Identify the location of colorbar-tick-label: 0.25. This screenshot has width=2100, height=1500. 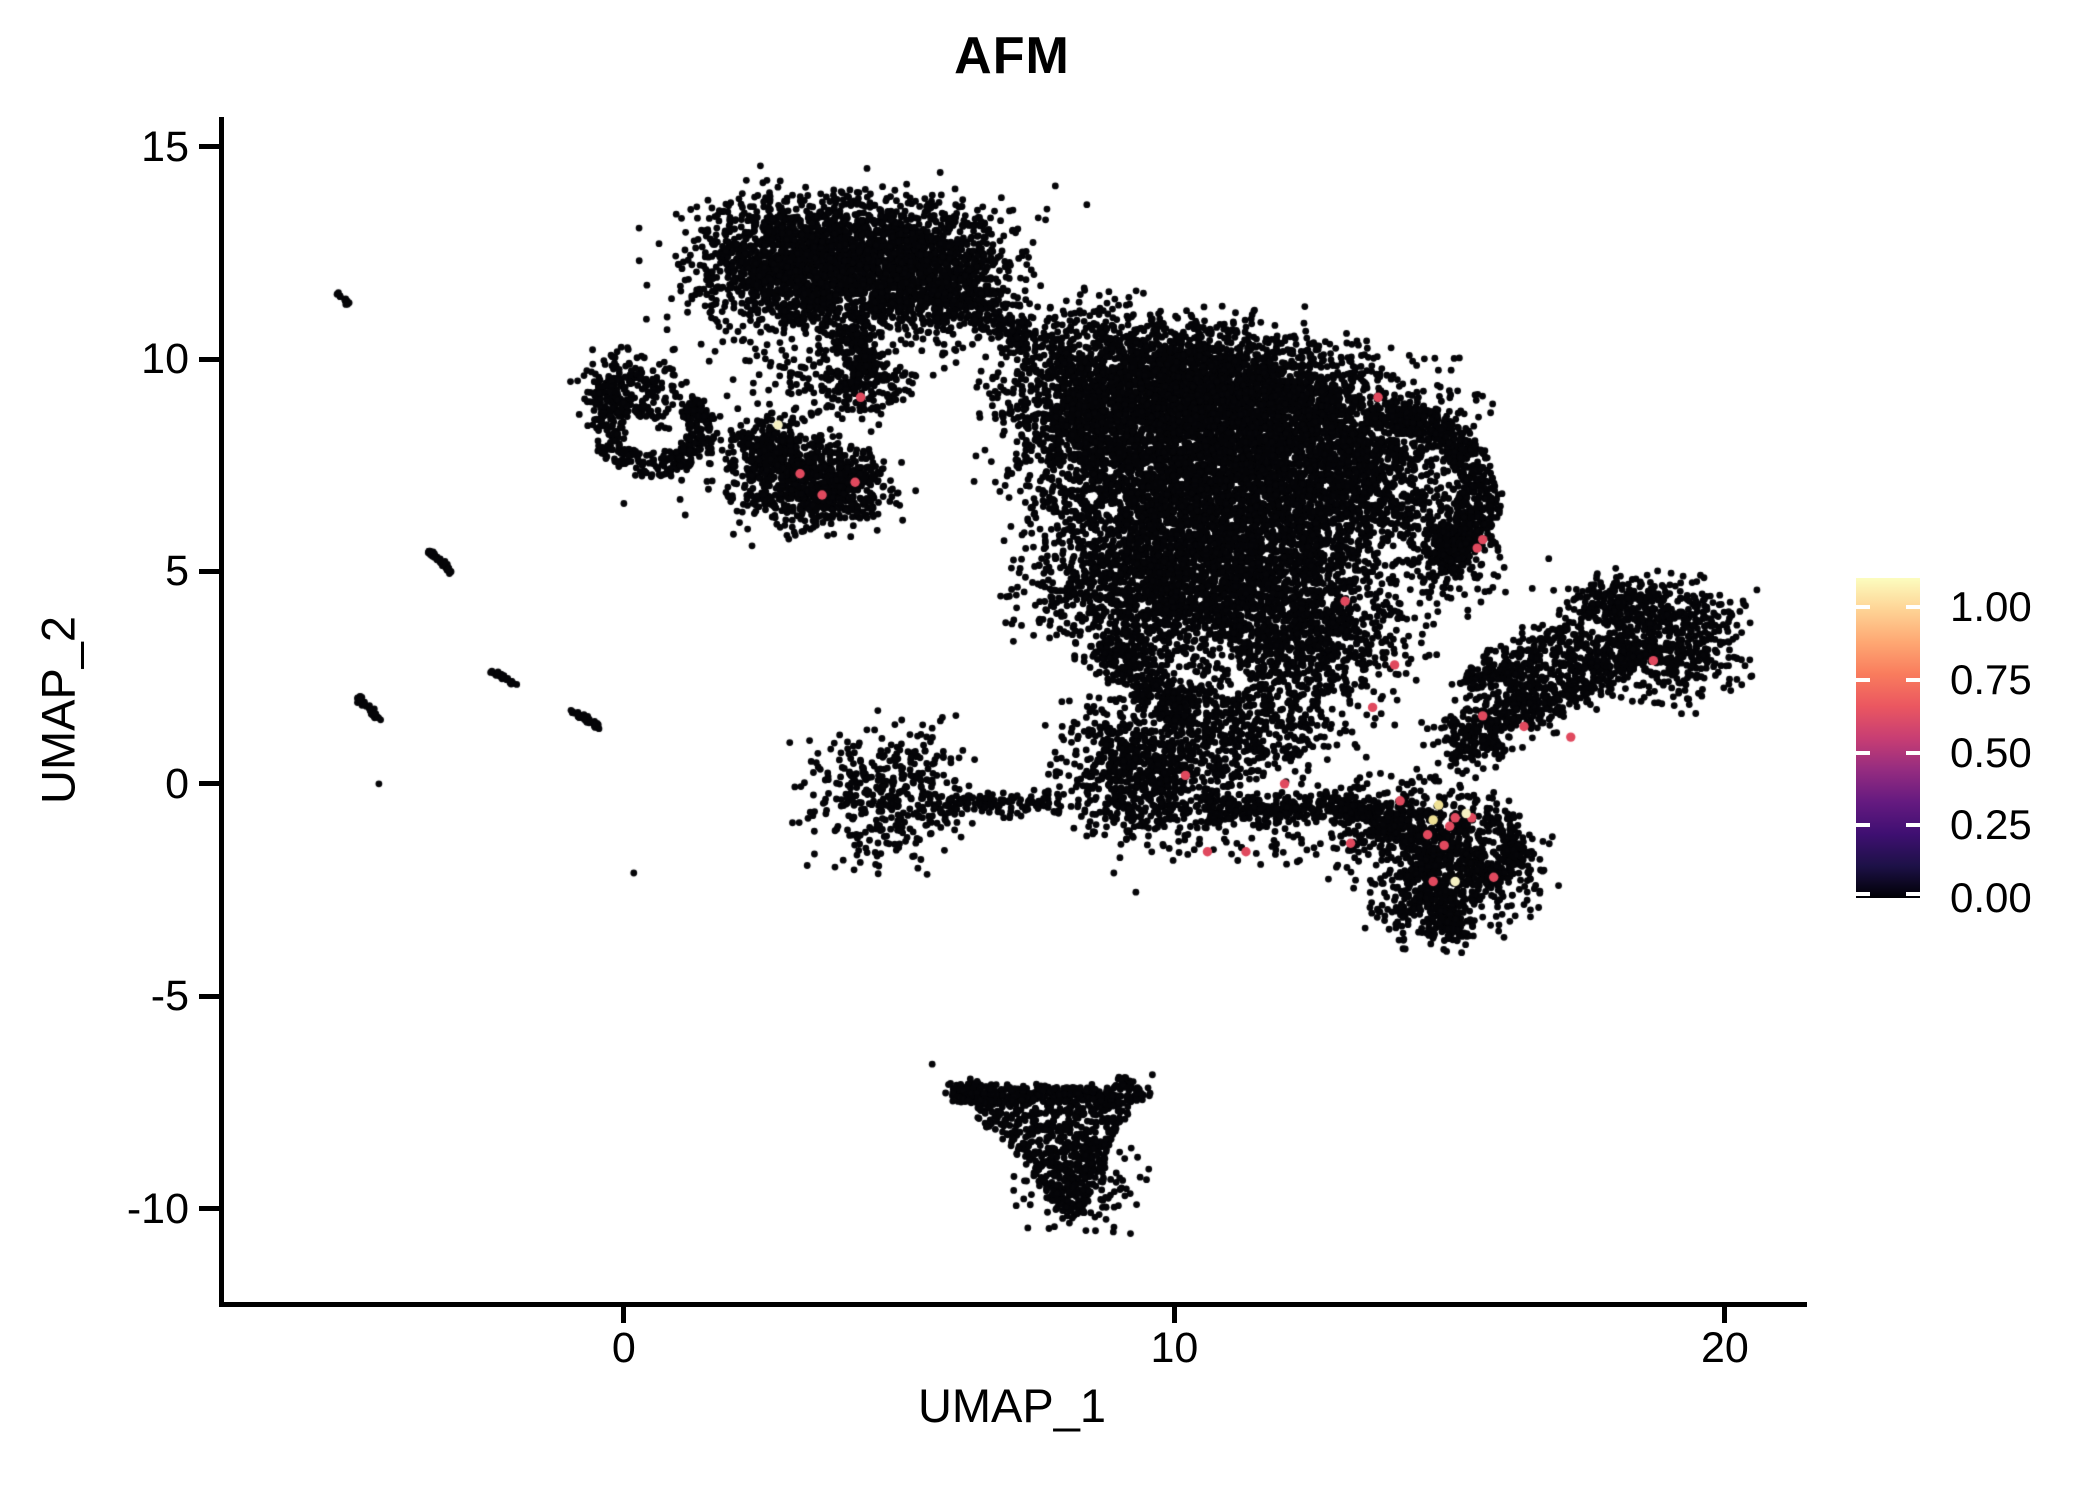
(1991, 825).